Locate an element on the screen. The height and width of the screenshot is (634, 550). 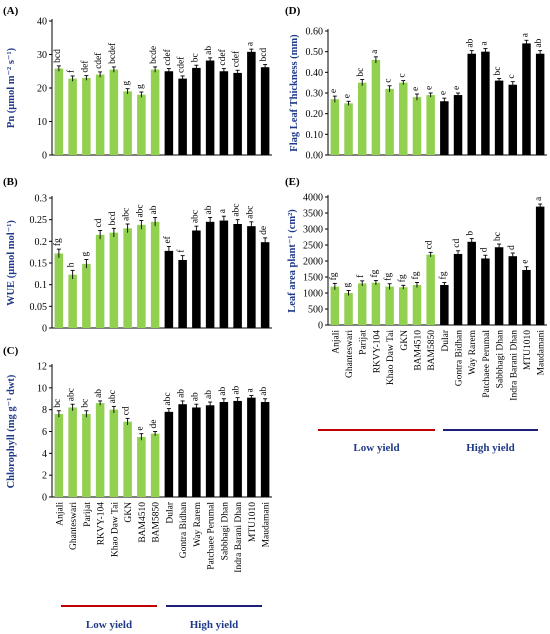
x-tick-label: GKN is located at coordinates (129, 512).